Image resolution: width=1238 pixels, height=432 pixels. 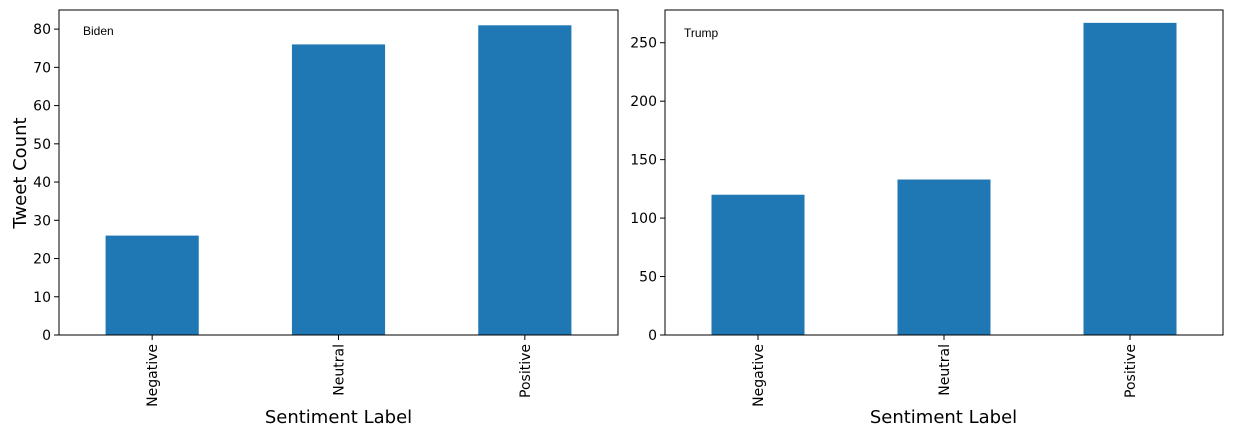 I want to click on biden-y-tick-label: 40, so click(x=42, y=183).